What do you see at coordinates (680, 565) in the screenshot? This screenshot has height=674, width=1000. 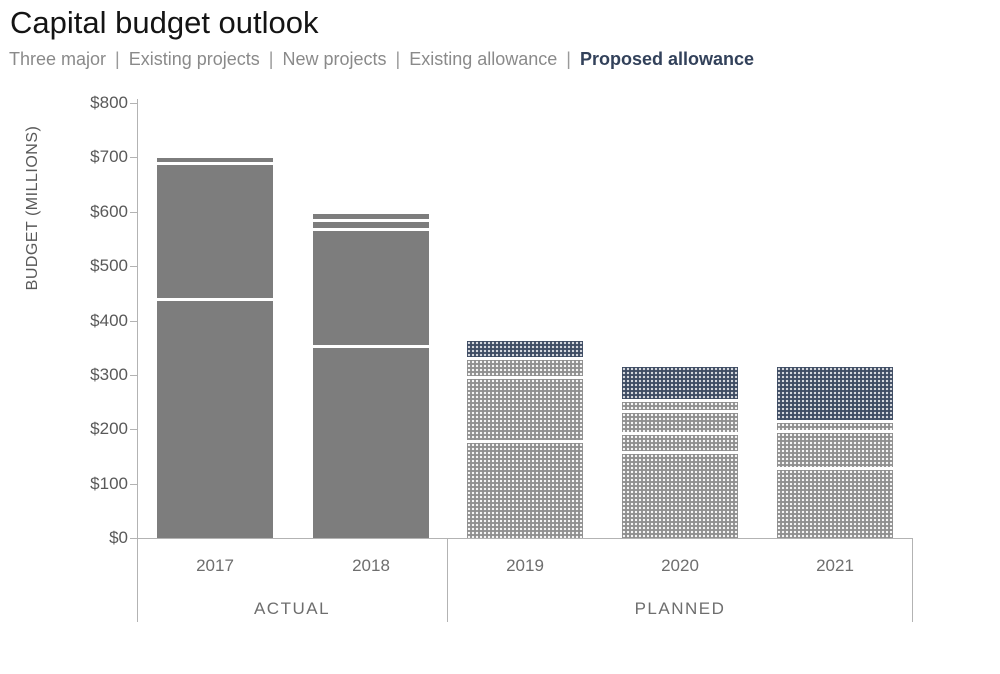 I see `x-tick-label-2020: 2020` at bounding box center [680, 565].